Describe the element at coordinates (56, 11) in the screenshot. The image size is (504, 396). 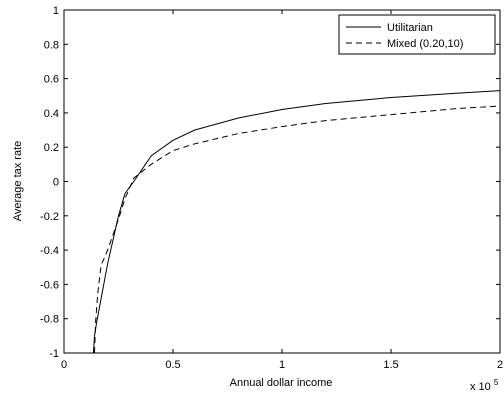
I see `y-tick-label: 1` at that location.